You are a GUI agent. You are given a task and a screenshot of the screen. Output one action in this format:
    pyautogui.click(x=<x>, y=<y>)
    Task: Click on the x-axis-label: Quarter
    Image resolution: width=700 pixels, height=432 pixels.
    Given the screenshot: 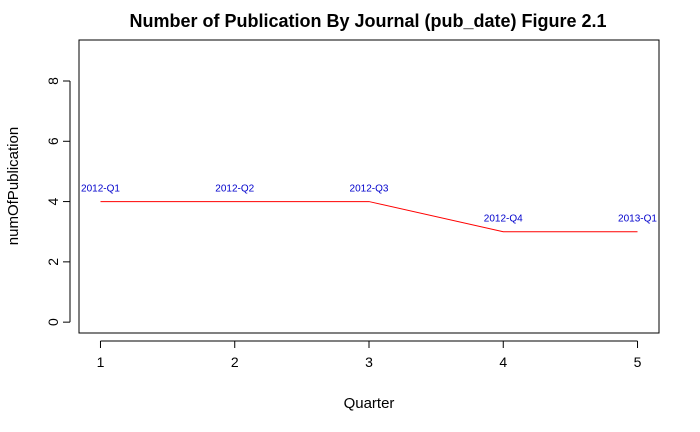 What is the action you would take?
    pyautogui.click(x=369, y=403)
    